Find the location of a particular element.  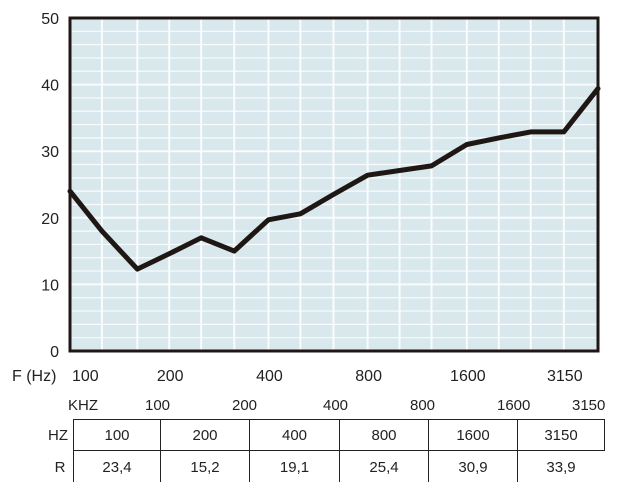

y-tick-label: 20 is located at coordinates (50, 219).